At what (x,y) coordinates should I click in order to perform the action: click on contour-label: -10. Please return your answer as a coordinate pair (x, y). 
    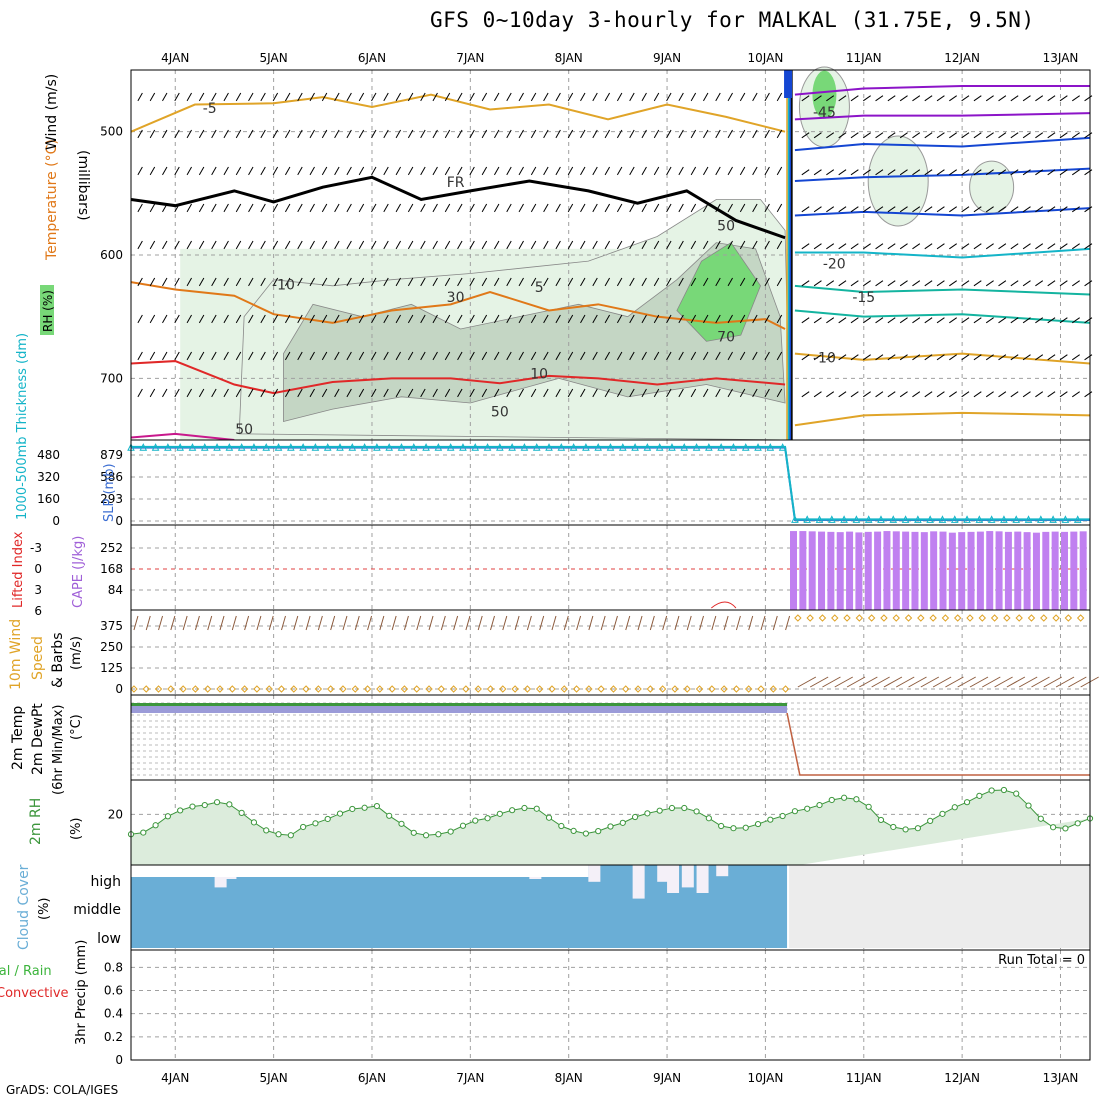
    Looking at the image, I should click on (283, 286).